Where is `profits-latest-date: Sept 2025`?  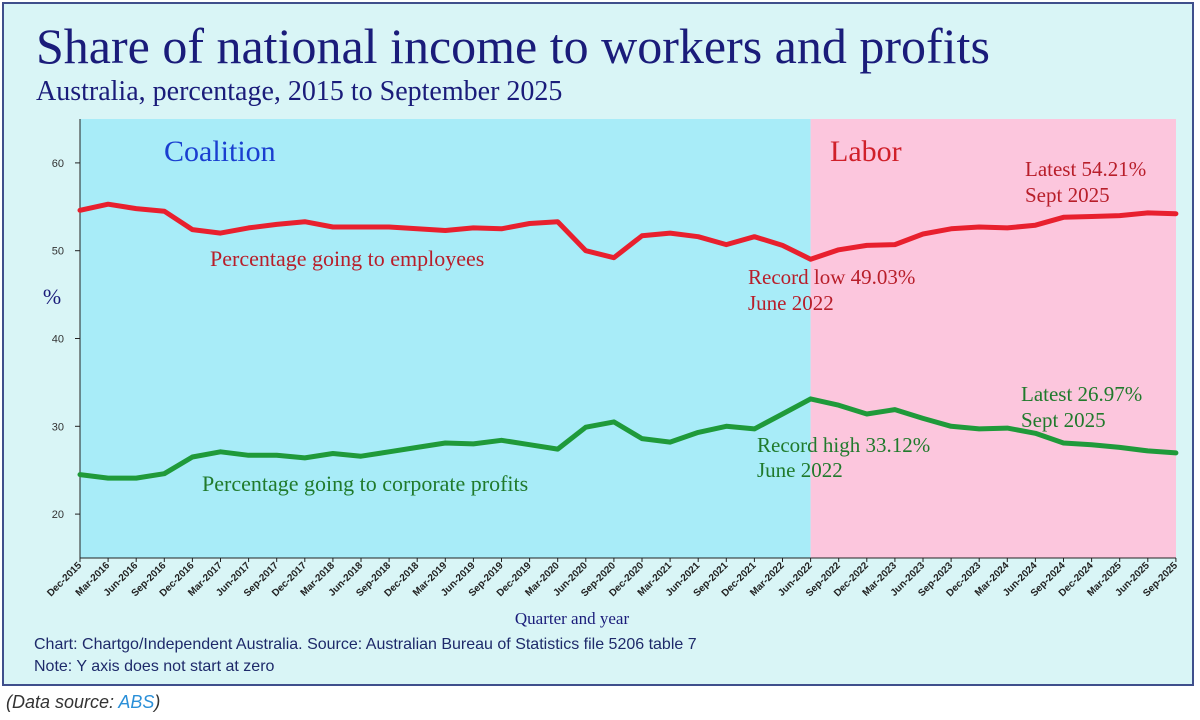
profits-latest-date: Sept 2025 is located at coordinates (1063, 420).